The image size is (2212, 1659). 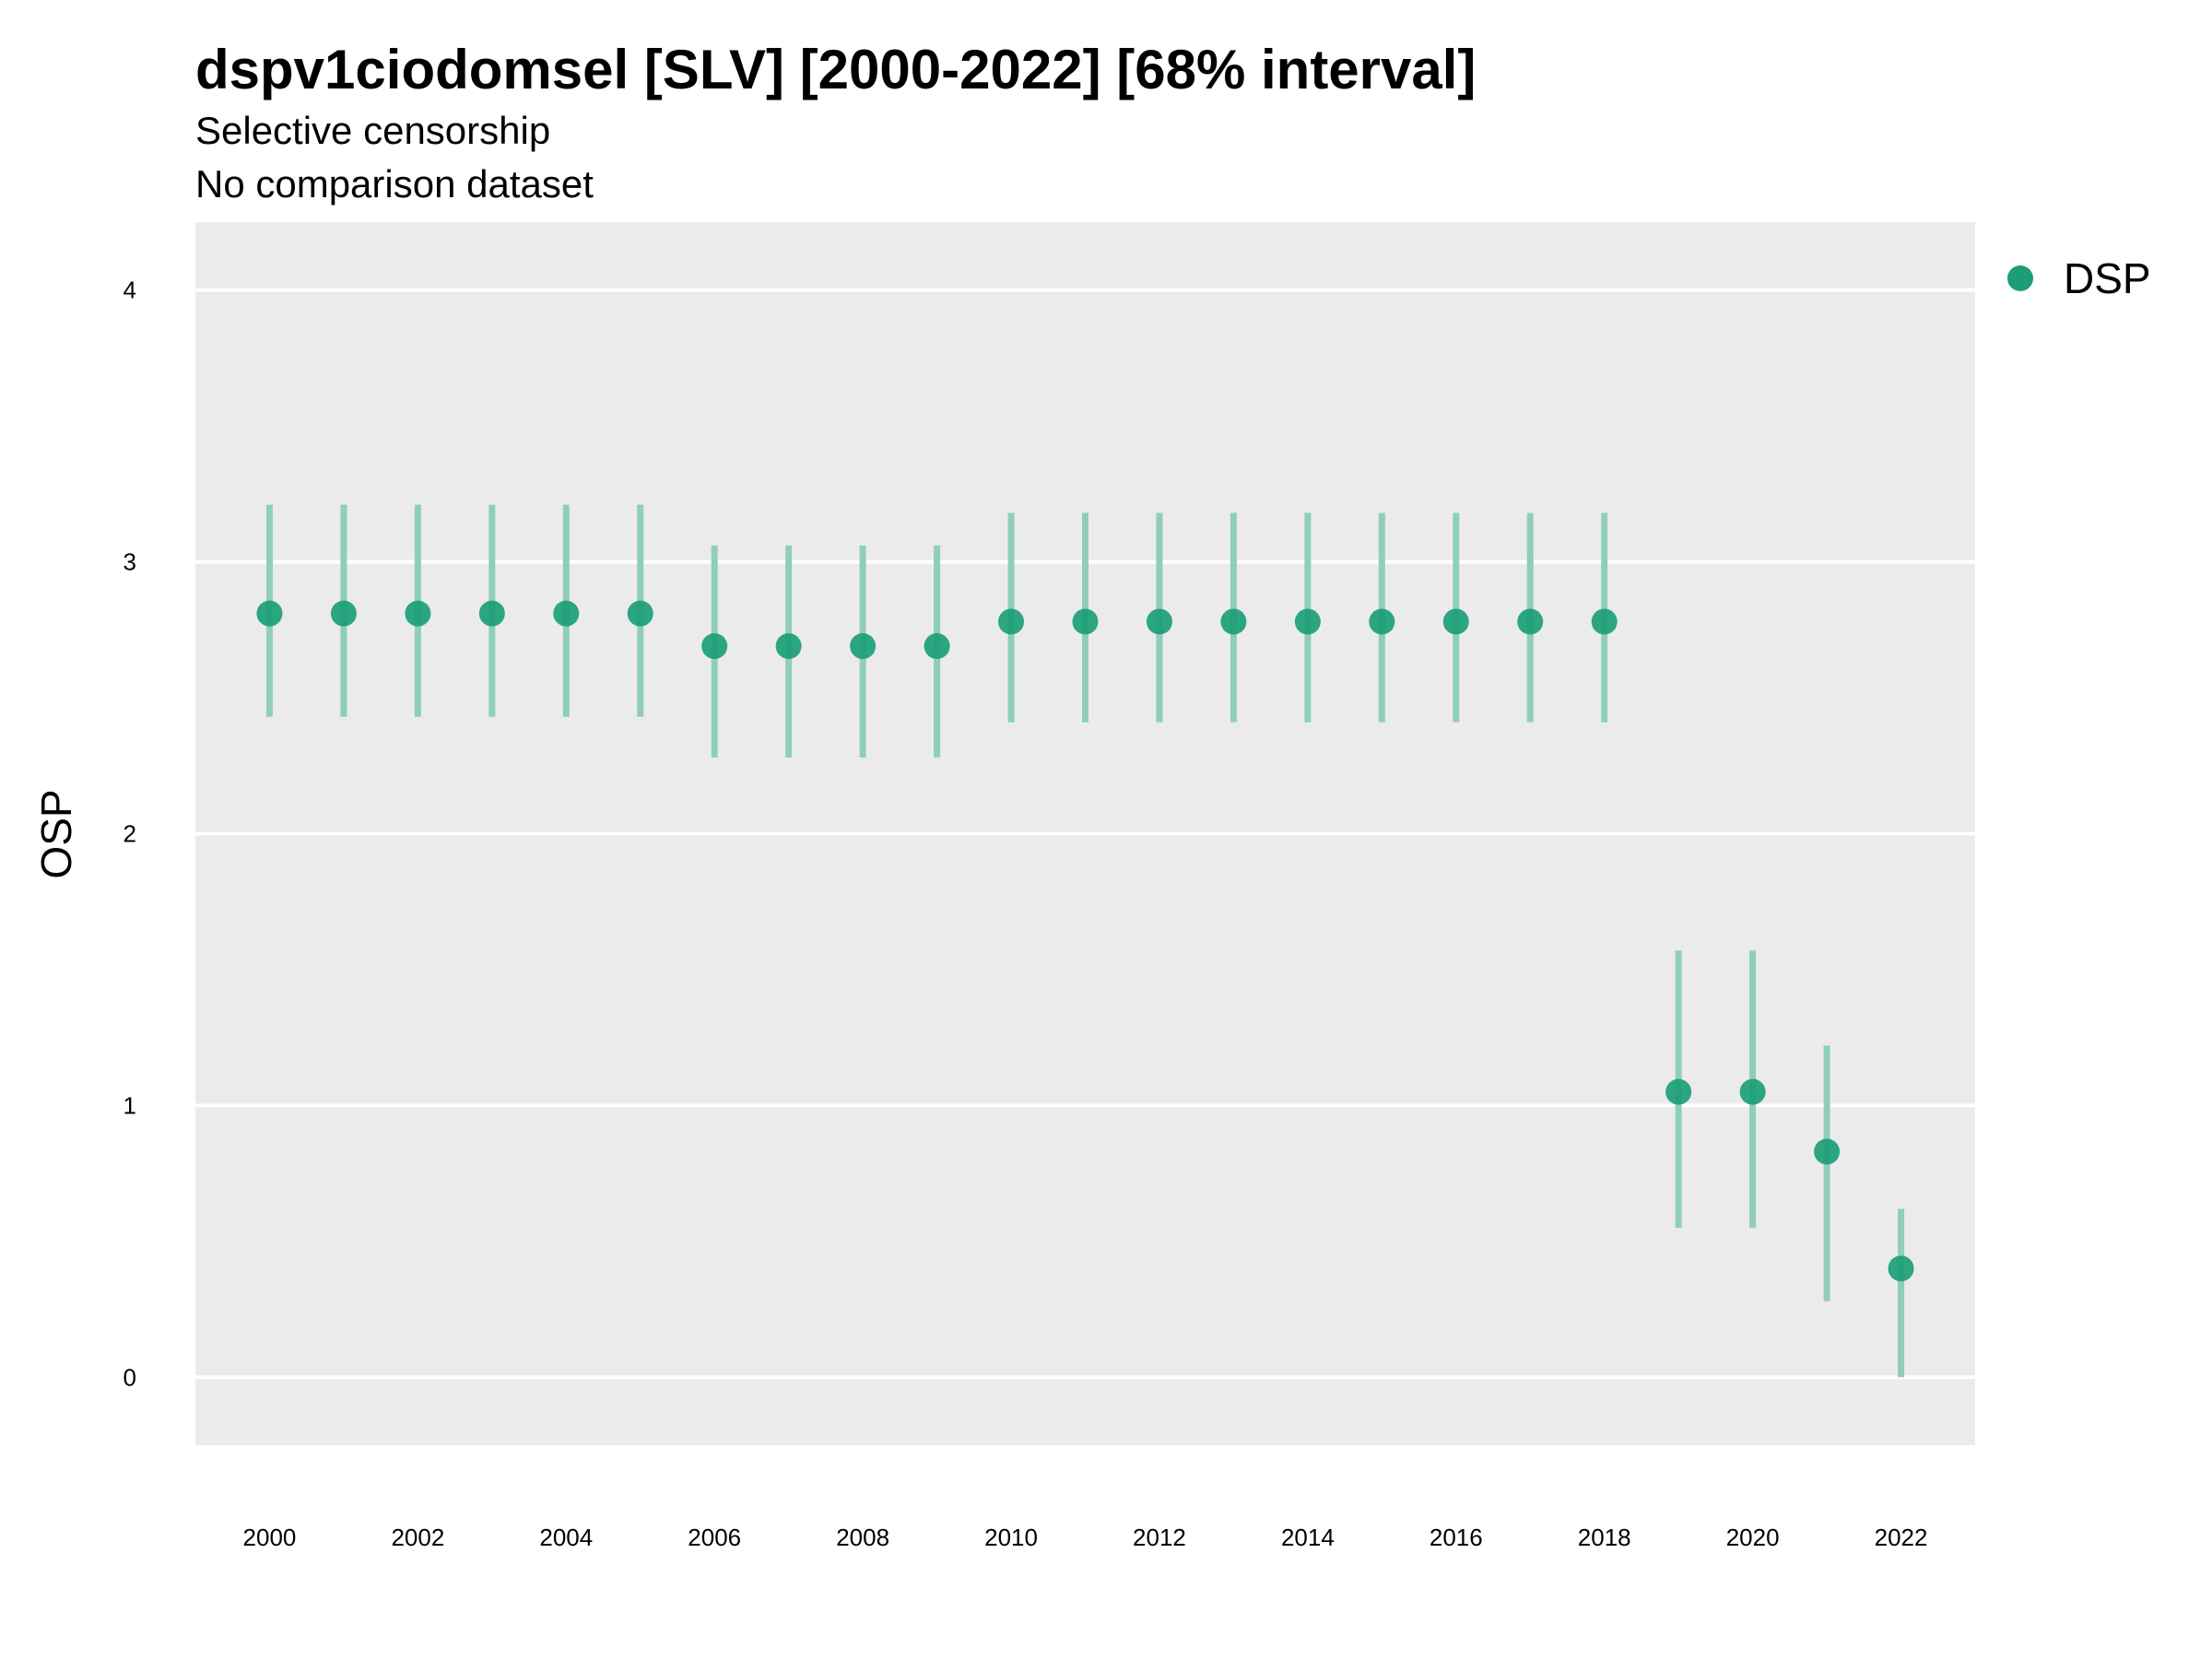 I want to click on y-tick-label: 3, so click(x=130, y=562).